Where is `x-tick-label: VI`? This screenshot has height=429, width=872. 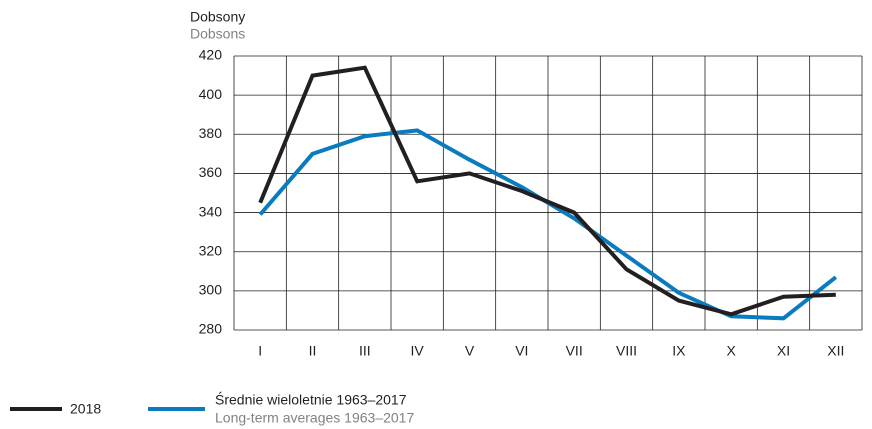 x-tick-label: VI is located at coordinates (521, 351).